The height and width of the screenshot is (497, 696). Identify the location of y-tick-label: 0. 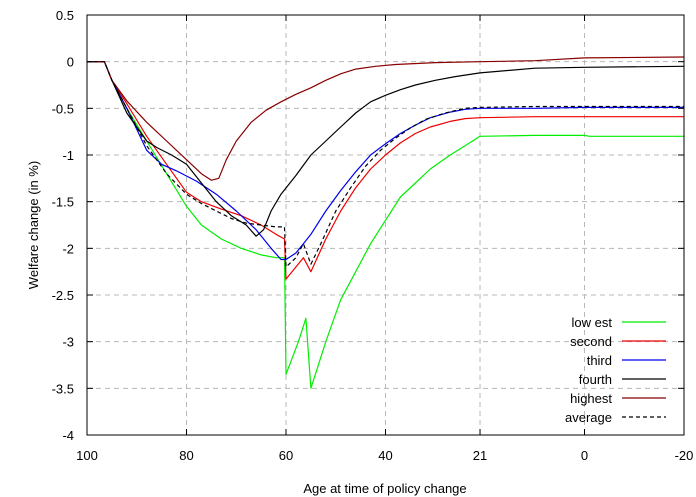
(70, 62).